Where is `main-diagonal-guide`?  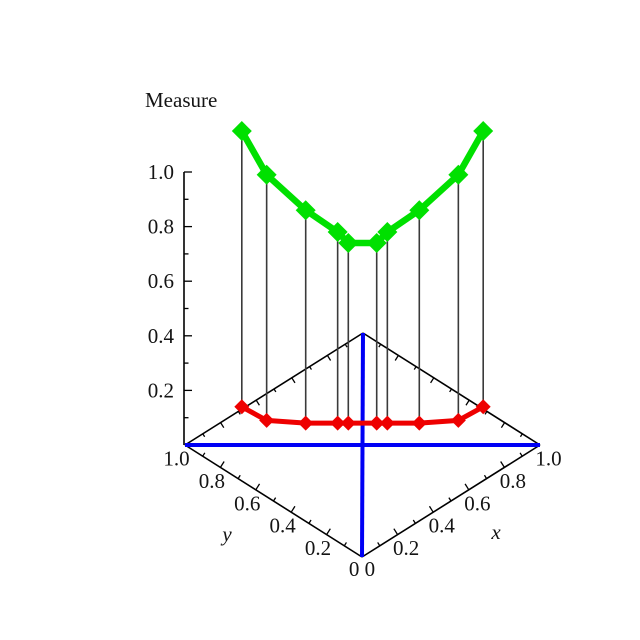
main-diagonal-guide is located at coordinates (362, 445).